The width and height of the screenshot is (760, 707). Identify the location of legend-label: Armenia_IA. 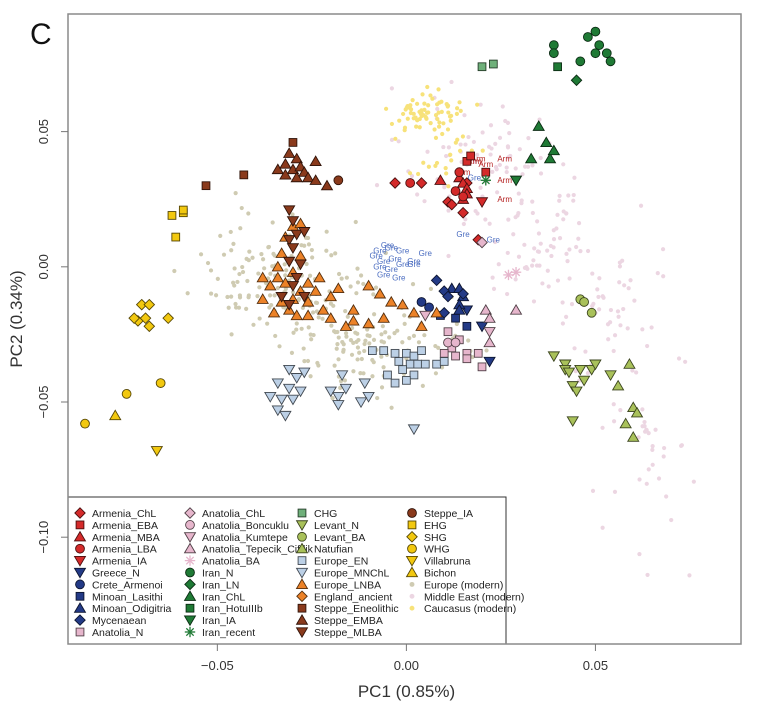
(119, 562).